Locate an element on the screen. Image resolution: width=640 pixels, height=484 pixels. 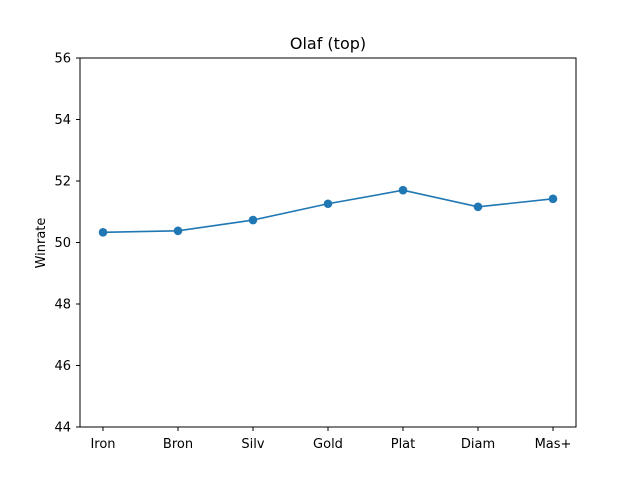
y-tick-label: 44 is located at coordinates (62, 428).